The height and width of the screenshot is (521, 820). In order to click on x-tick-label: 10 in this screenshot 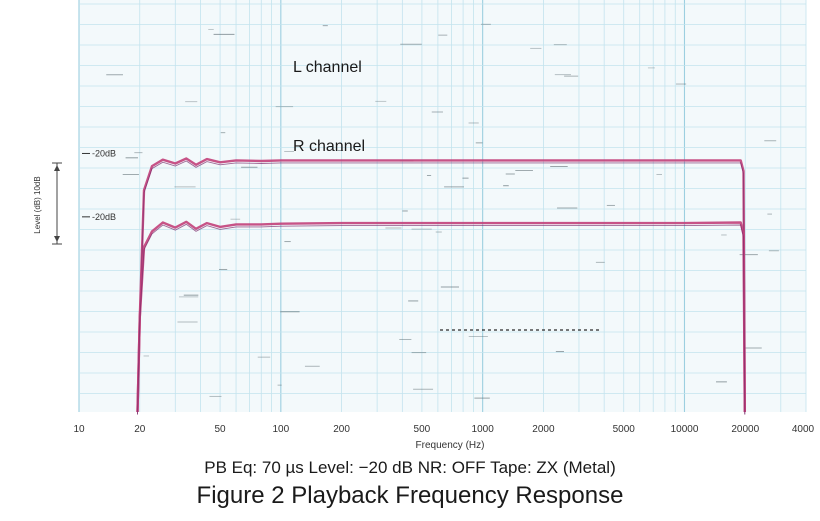, I will do `click(79, 429)`.